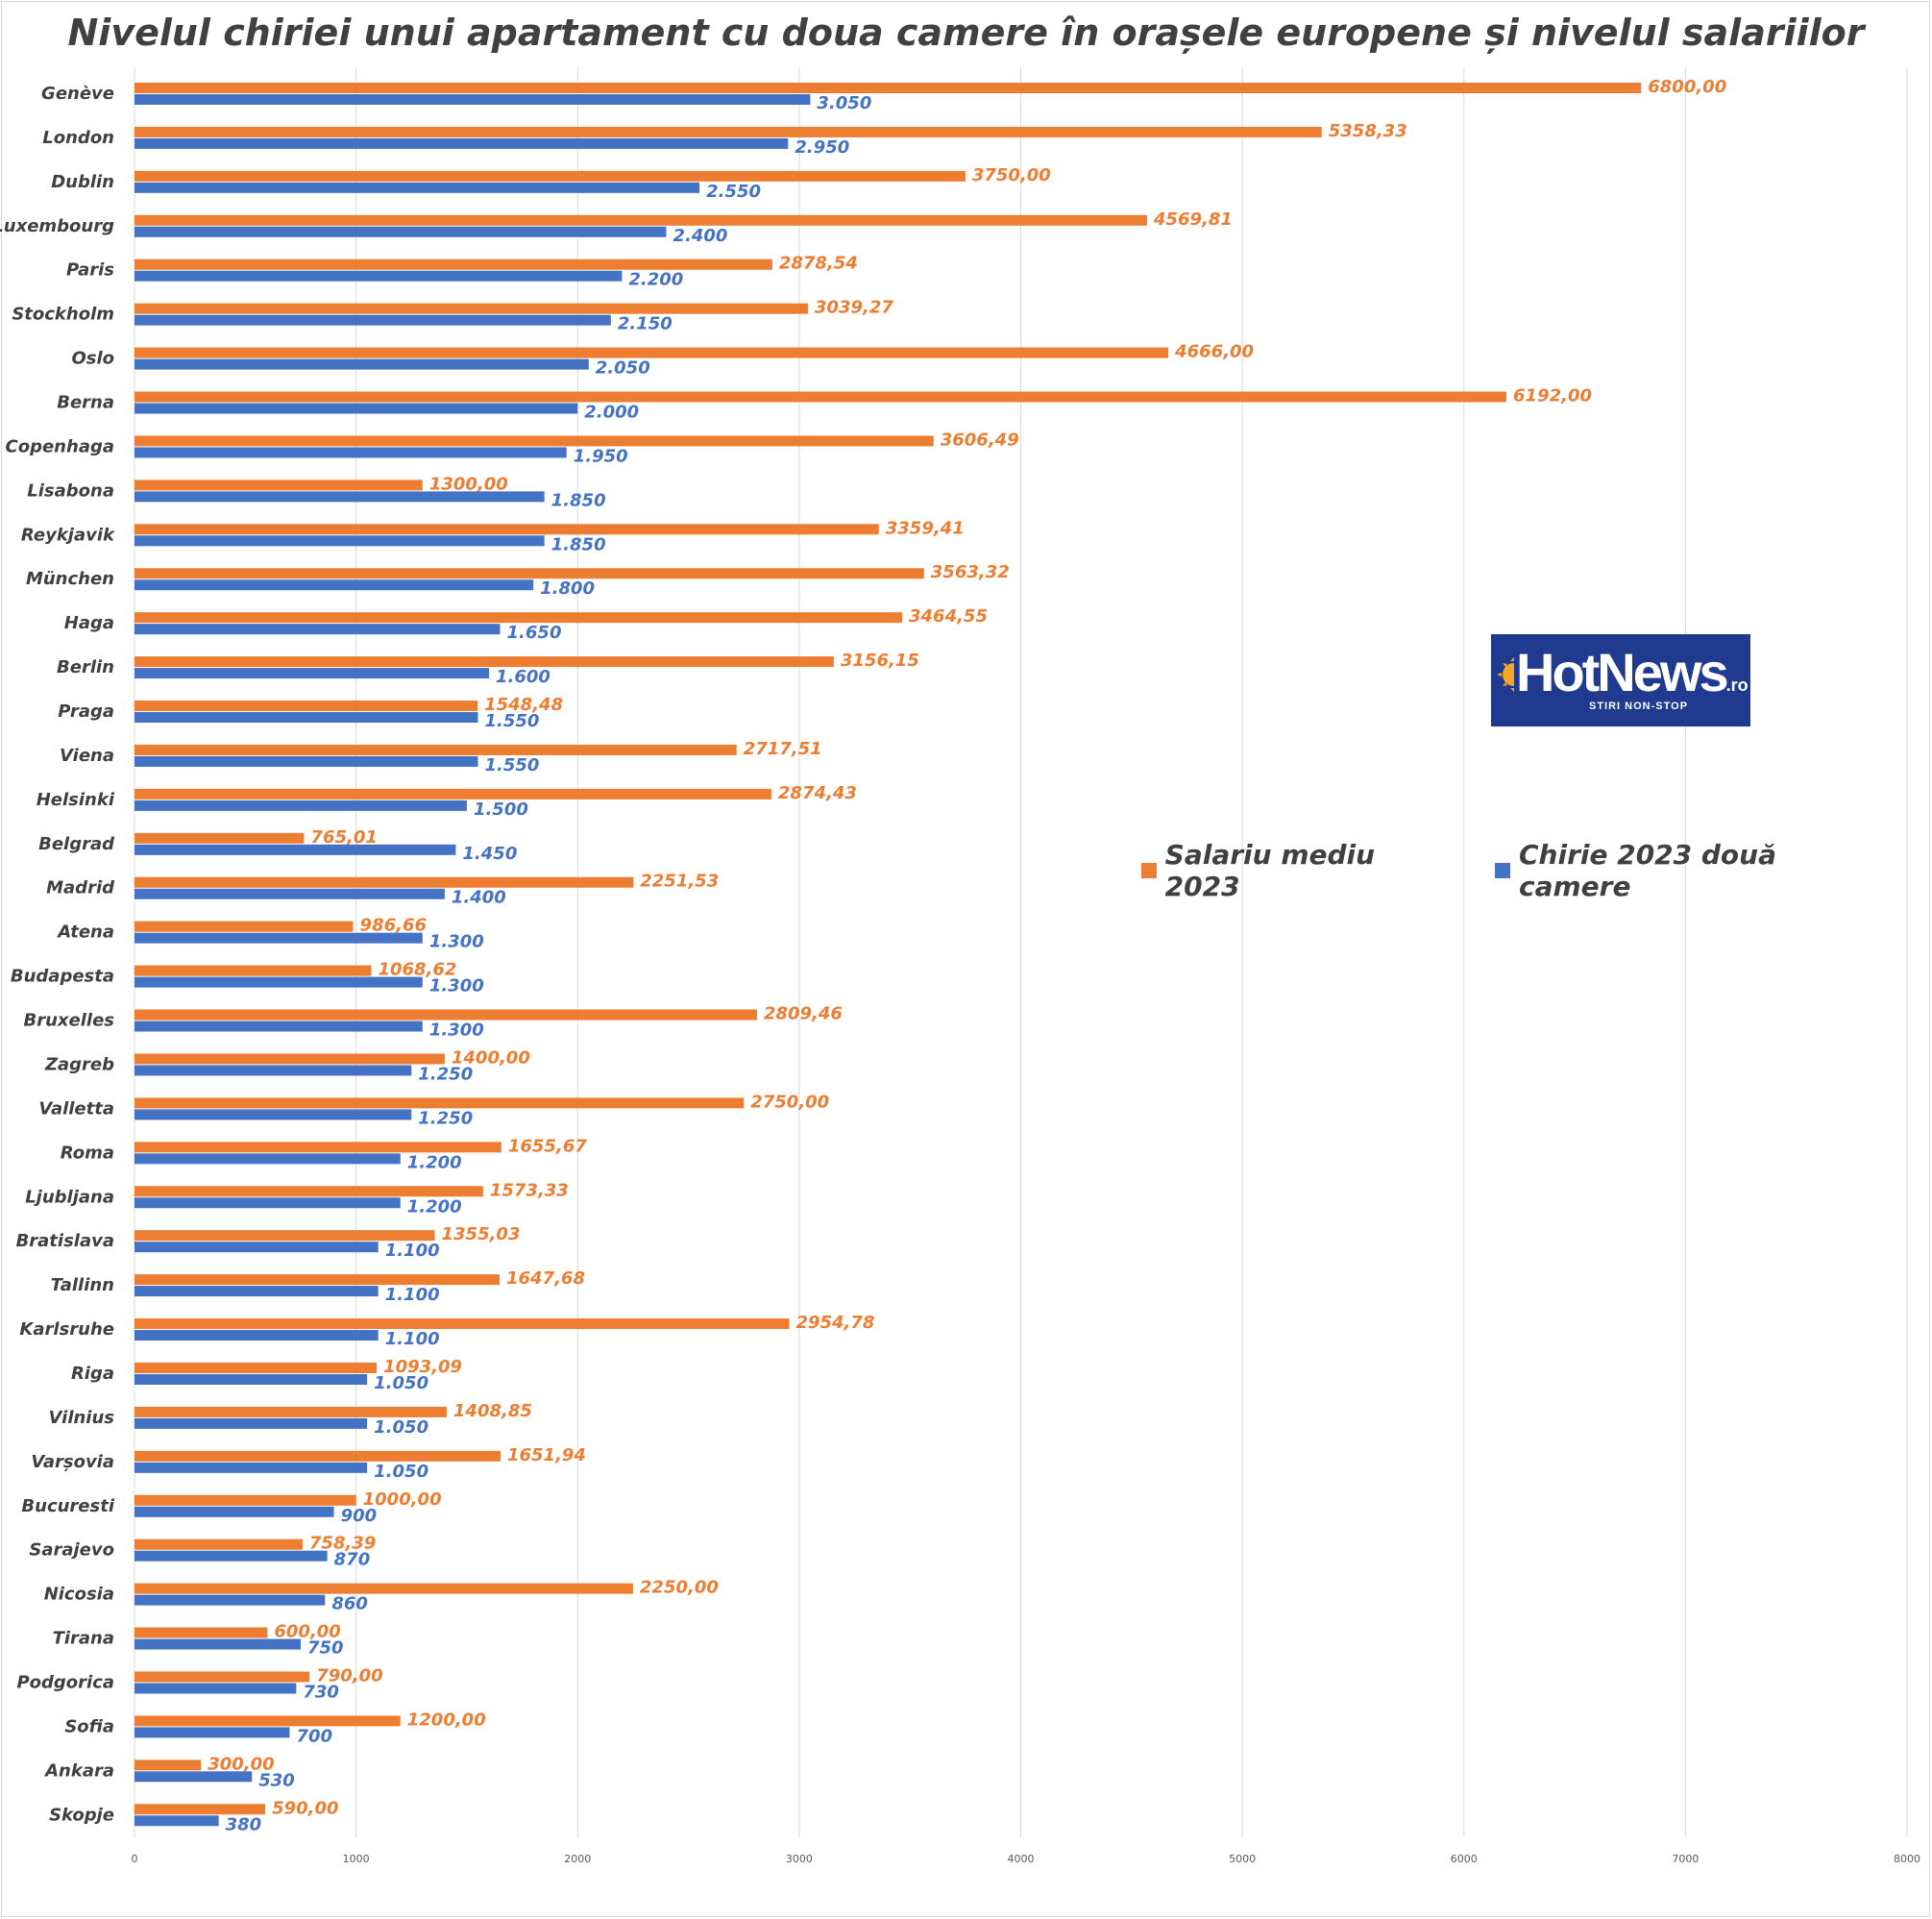 The width and height of the screenshot is (1932, 1919). Describe the element at coordinates (63, 977) in the screenshot. I see `category-label: Budapesta` at that location.